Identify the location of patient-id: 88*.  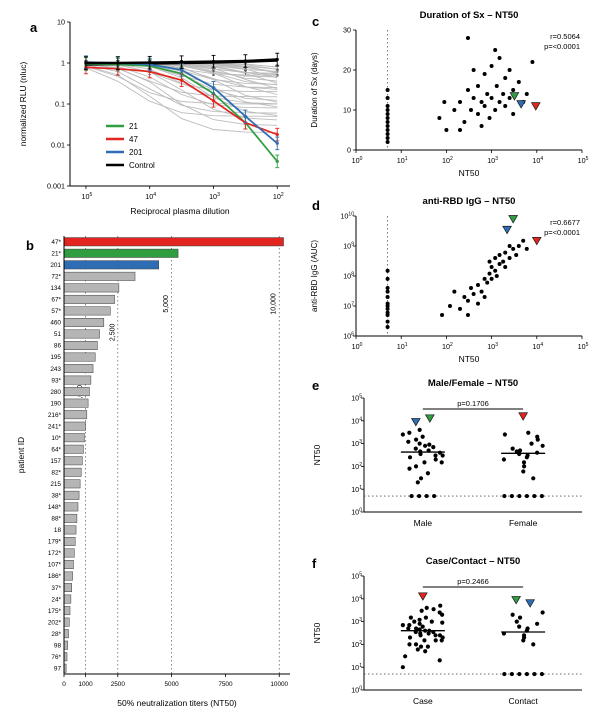
(56, 519).